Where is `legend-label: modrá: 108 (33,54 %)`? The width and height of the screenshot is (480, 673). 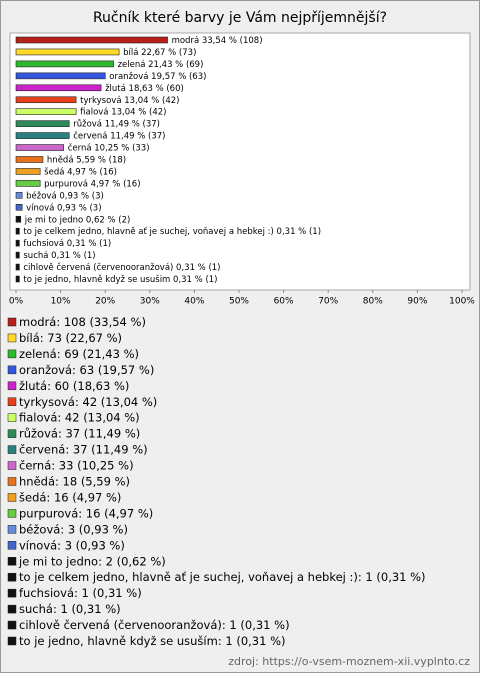
legend-label: modrá: 108 (33,54 %) is located at coordinates (82, 322).